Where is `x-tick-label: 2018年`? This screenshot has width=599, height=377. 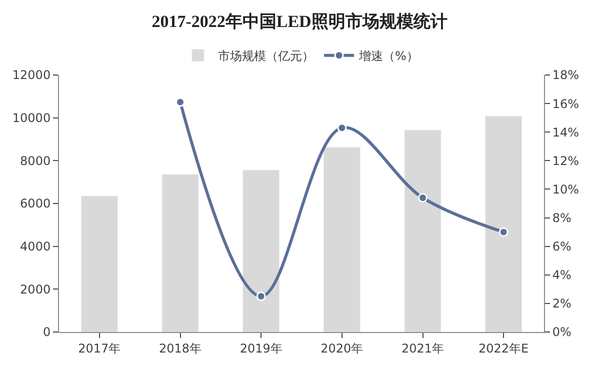
x-tick-label: 2018年 is located at coordinates (180, 348).